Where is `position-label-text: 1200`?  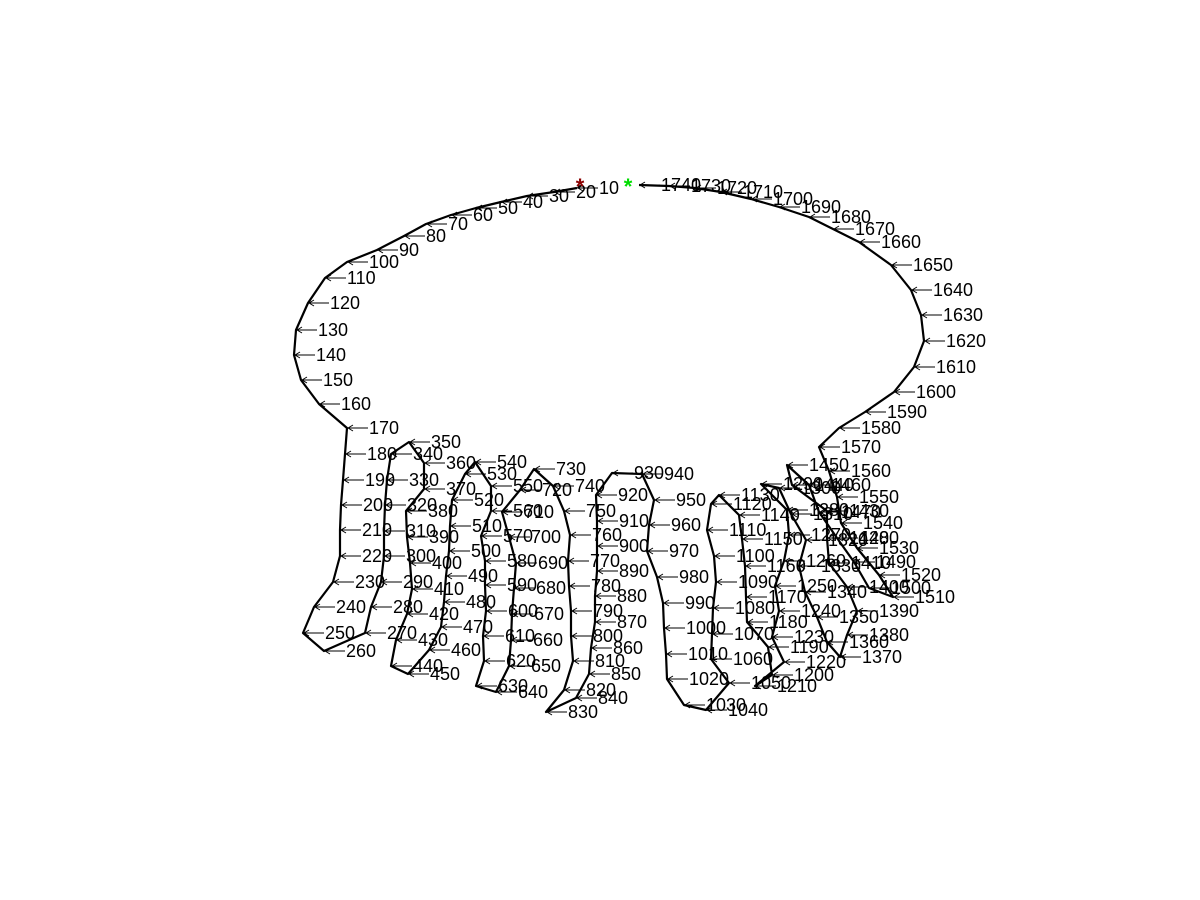 position-label-text: 1200 is located at coordinates (814, 675).